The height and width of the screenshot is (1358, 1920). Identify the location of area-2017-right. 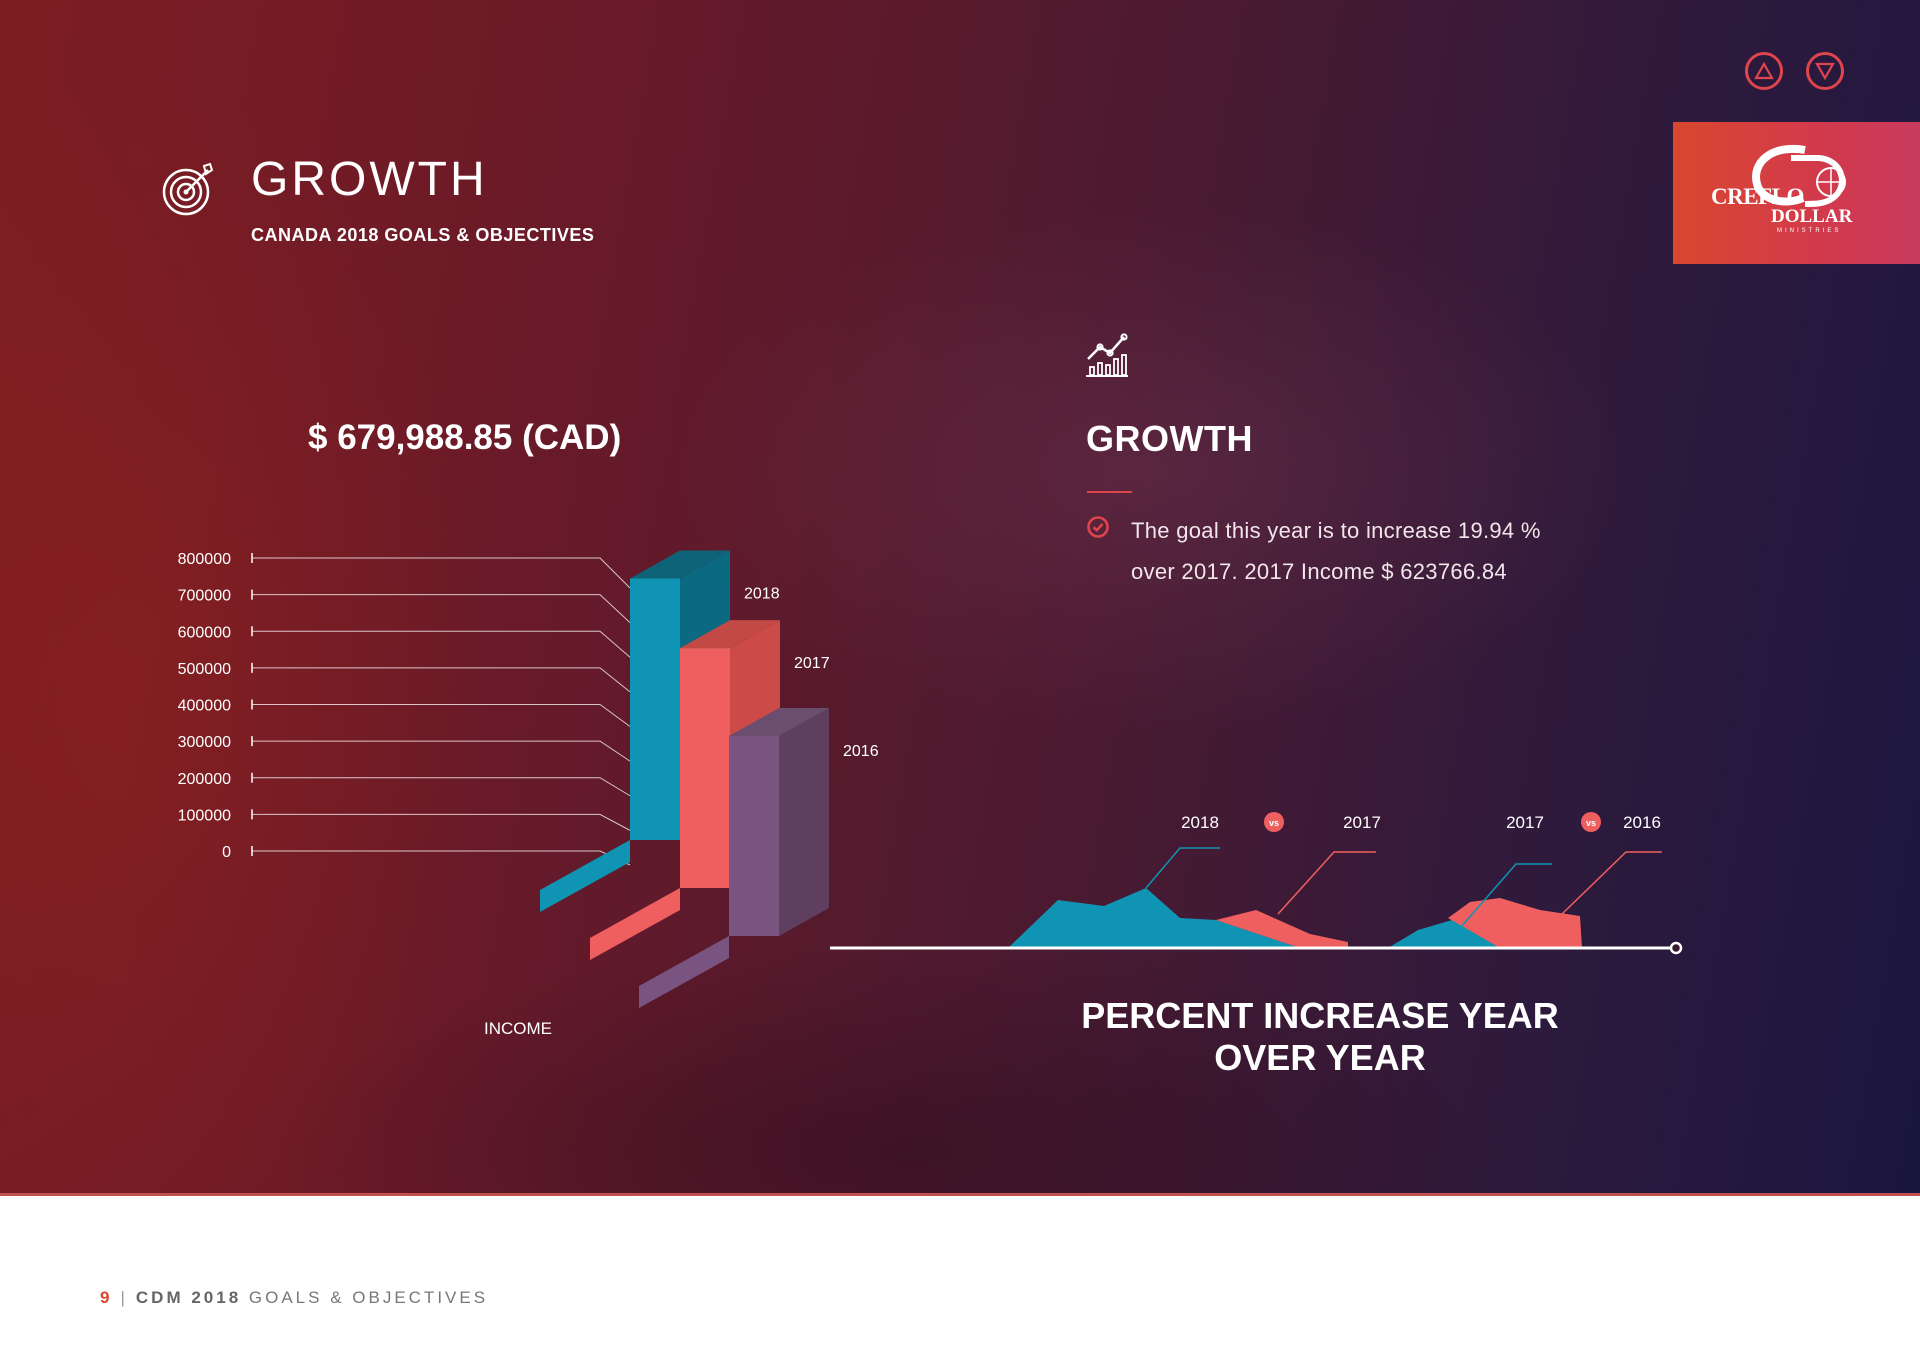
(1444, 934).